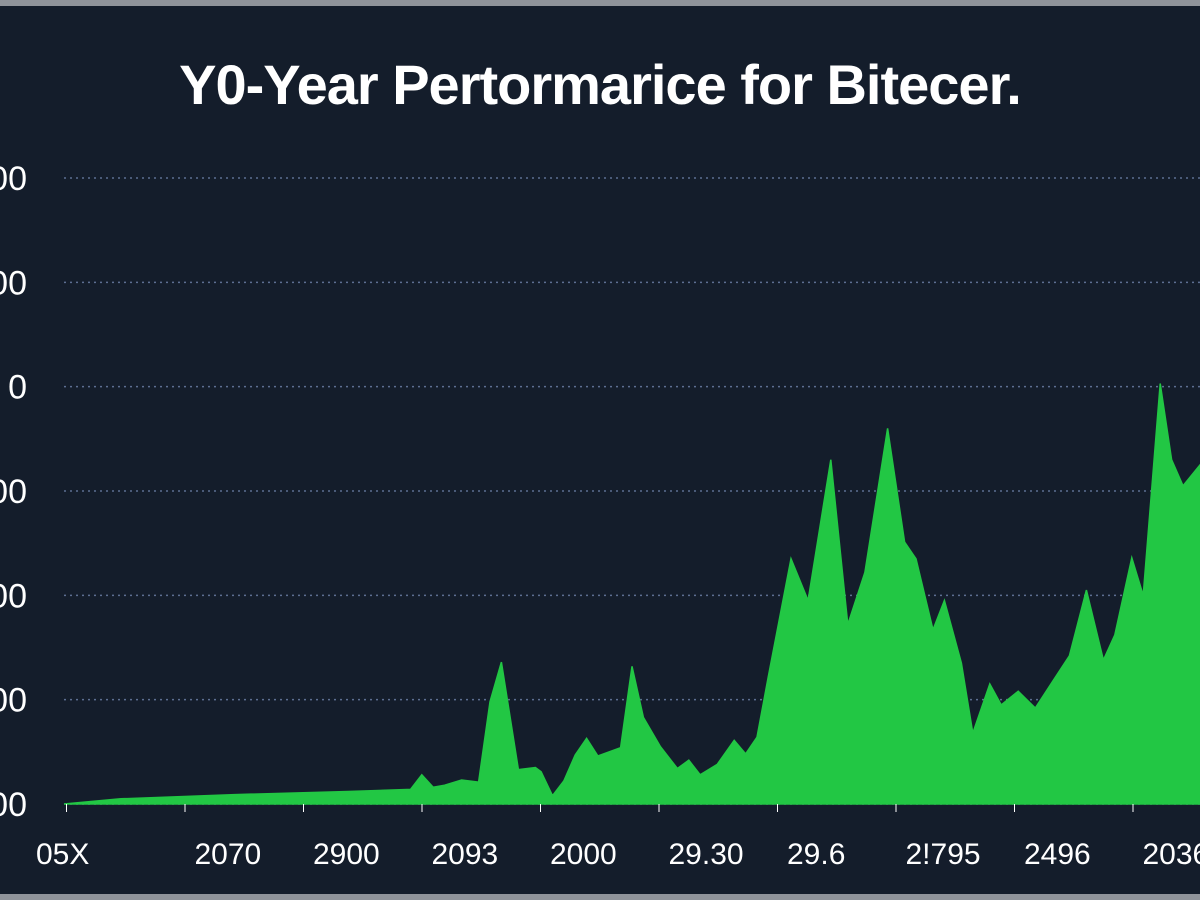 This screenshot has height=900, width=1200. I want to click on y-axis-ticks: 0000000000000, so click(13, 492).